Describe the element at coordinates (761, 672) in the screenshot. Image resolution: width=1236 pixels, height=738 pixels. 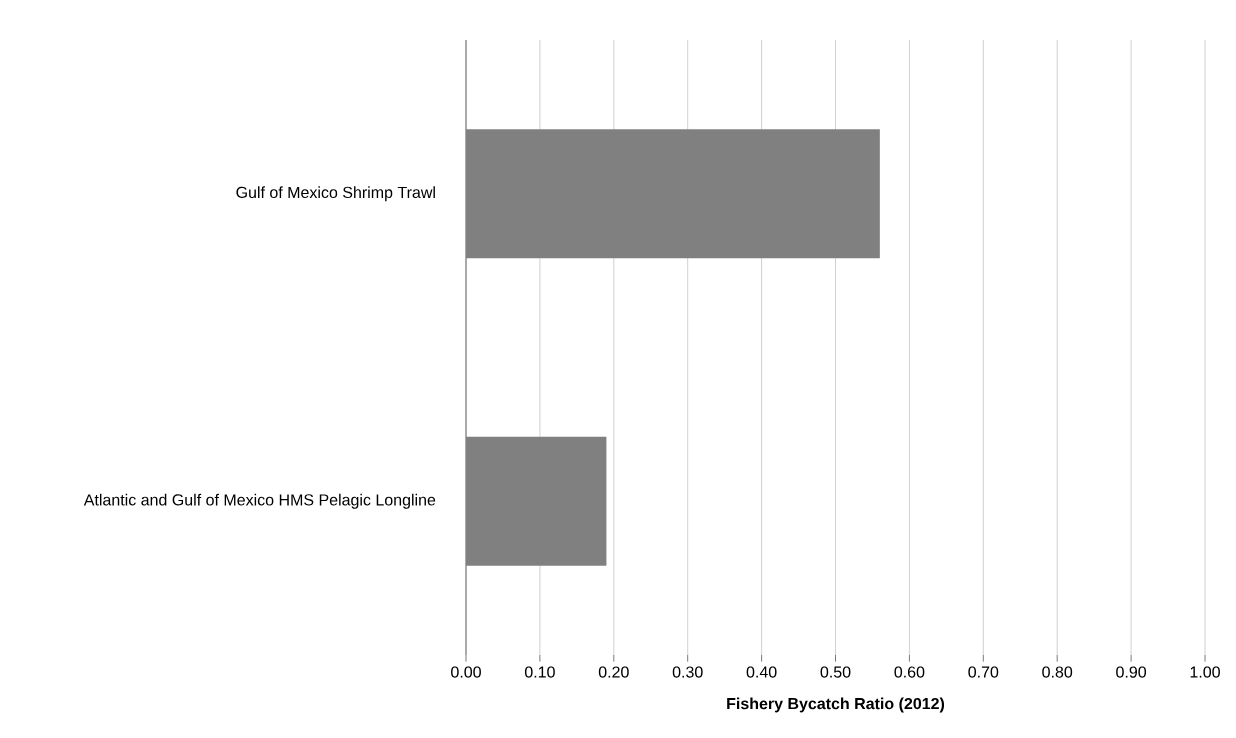
I see `x-tick-label: 0.40` at that location.